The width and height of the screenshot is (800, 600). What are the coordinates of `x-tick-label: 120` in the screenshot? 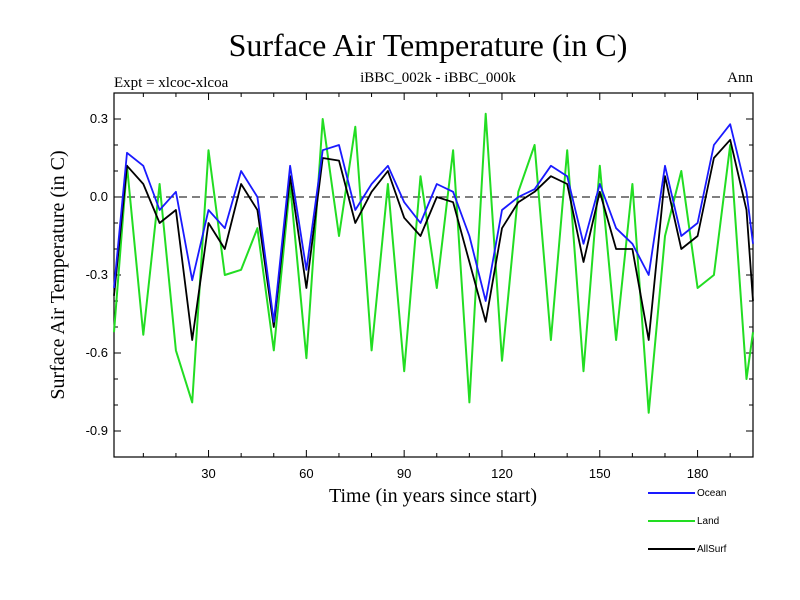 It's located at (502, 473).